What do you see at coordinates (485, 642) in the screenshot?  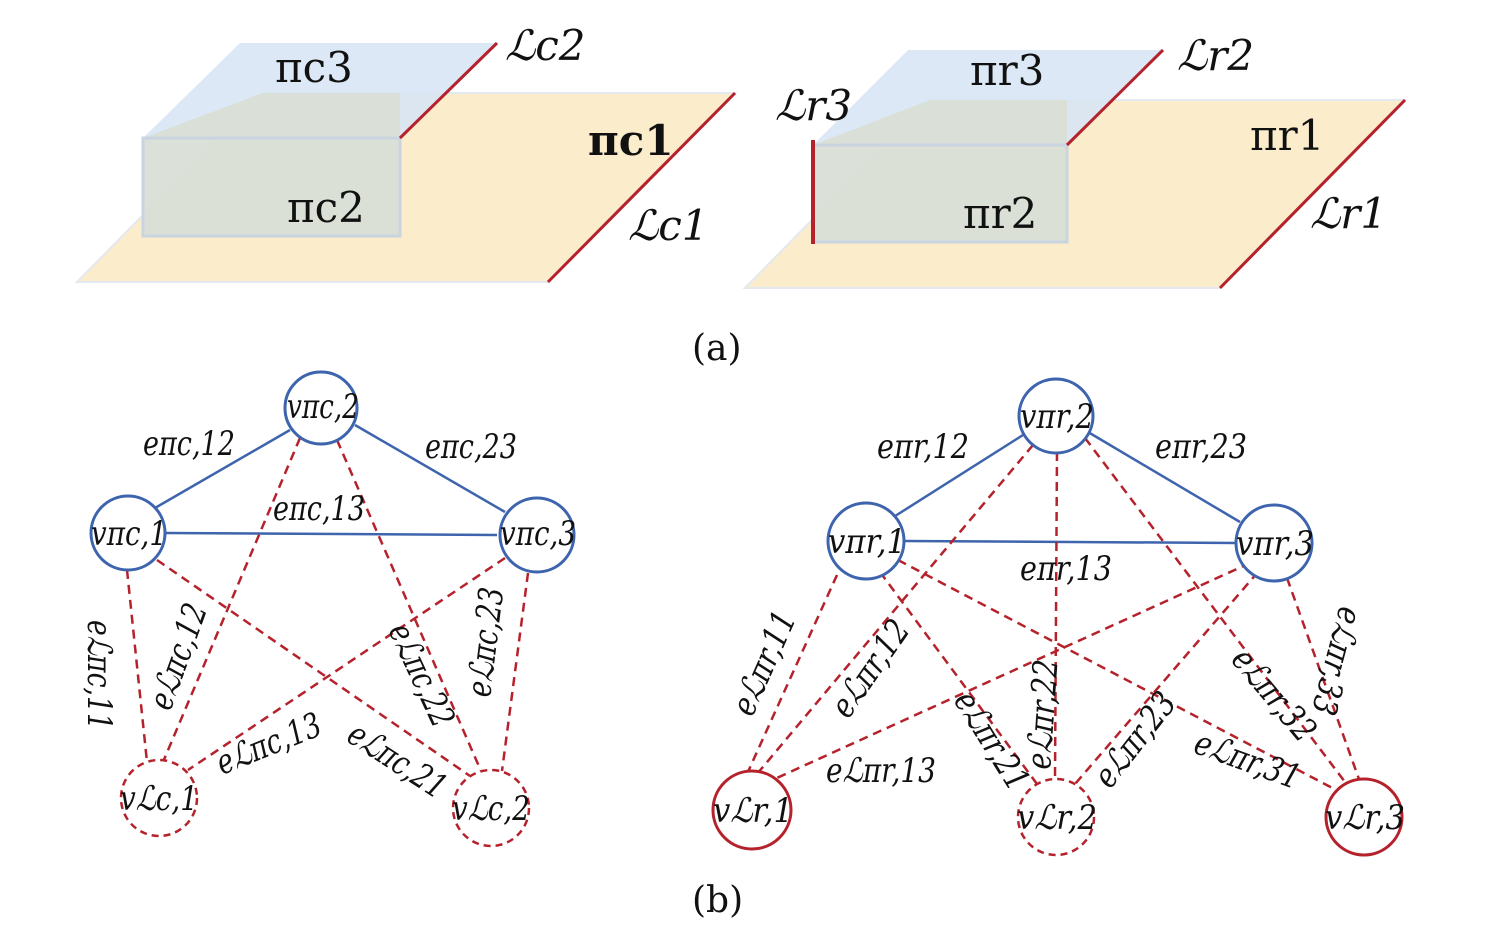 I see `label-e-L-pi-c-23: eℒπc,23` at bounding box center [485, 642].